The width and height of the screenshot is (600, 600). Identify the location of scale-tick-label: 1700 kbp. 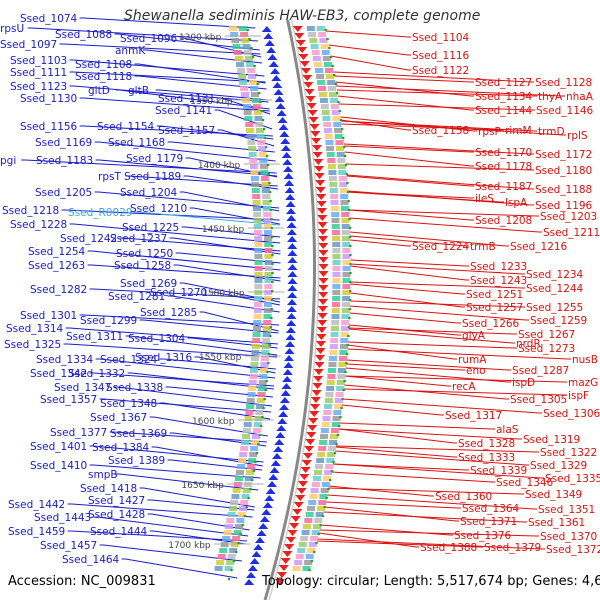
(189, 546).